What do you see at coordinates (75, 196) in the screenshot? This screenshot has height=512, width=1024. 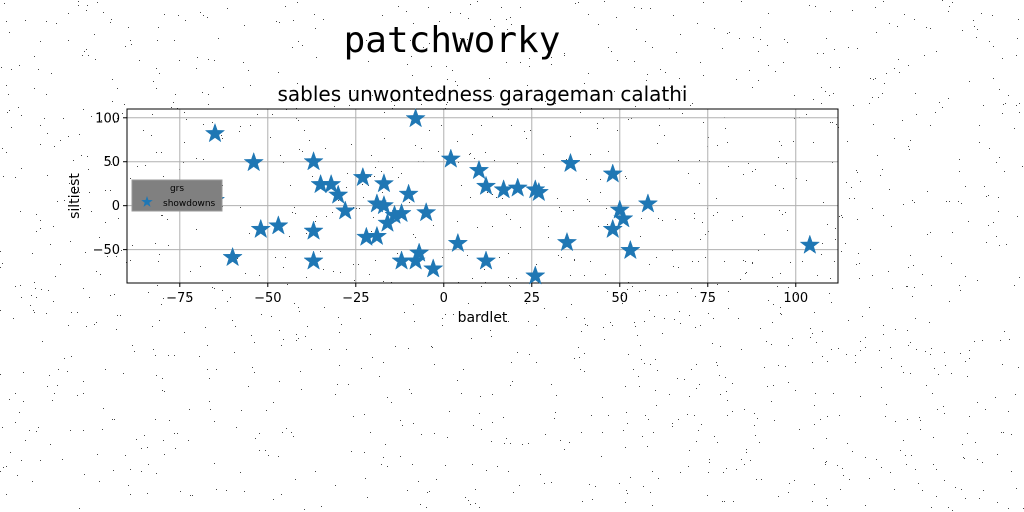 I see `y-axis-label: siltiest` at bounding box center [75, 196].